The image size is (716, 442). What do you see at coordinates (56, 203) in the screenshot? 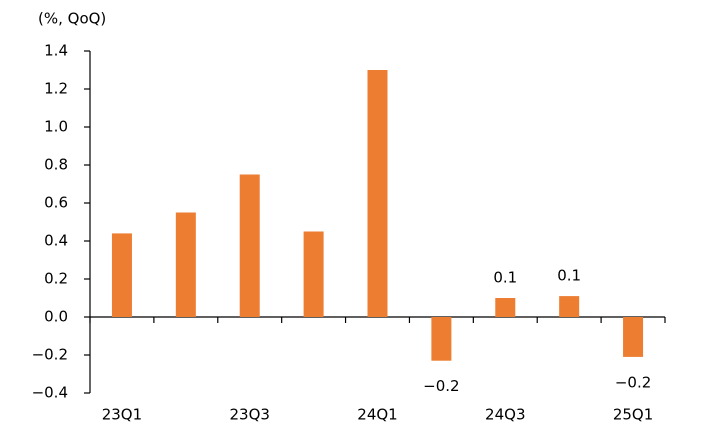
I see `y-tick-label: 0.6` at bounding box center [56, 203].